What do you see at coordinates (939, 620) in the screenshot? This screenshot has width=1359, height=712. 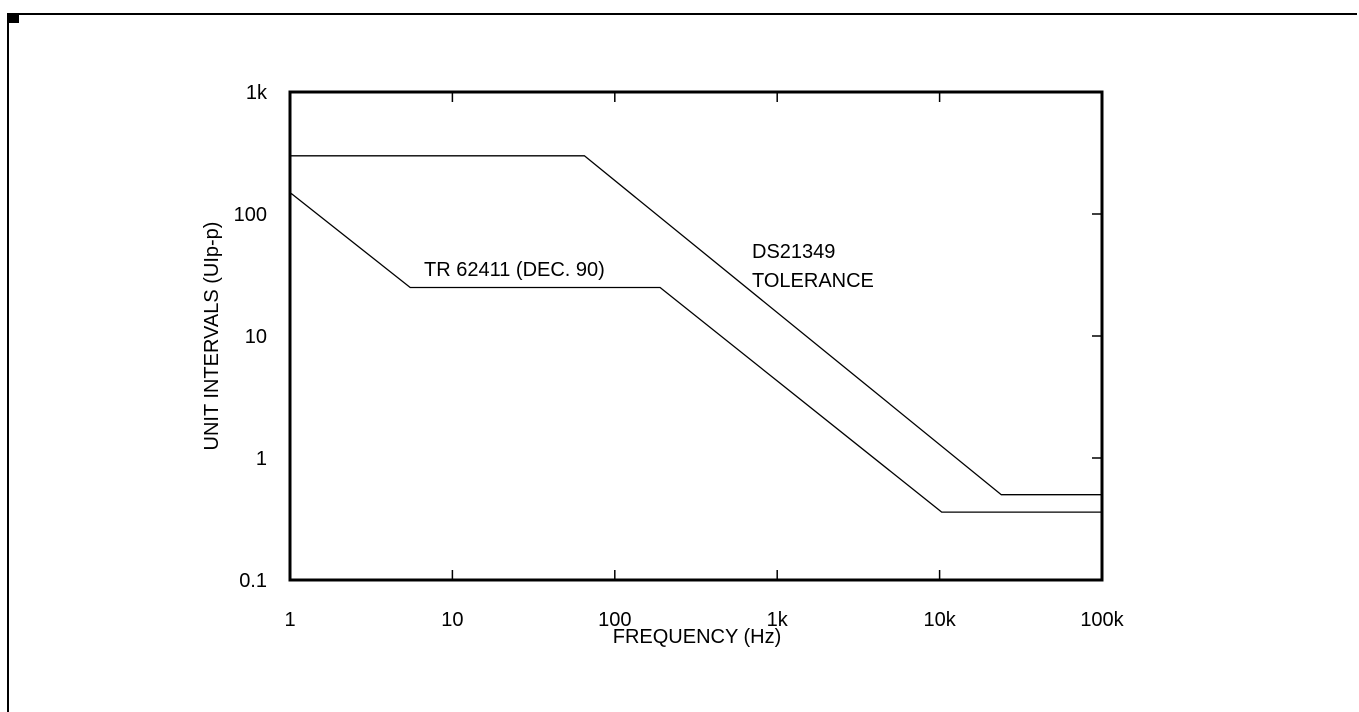 I see `x-tick-label-4: 10k` at bounding box center [939, 620].